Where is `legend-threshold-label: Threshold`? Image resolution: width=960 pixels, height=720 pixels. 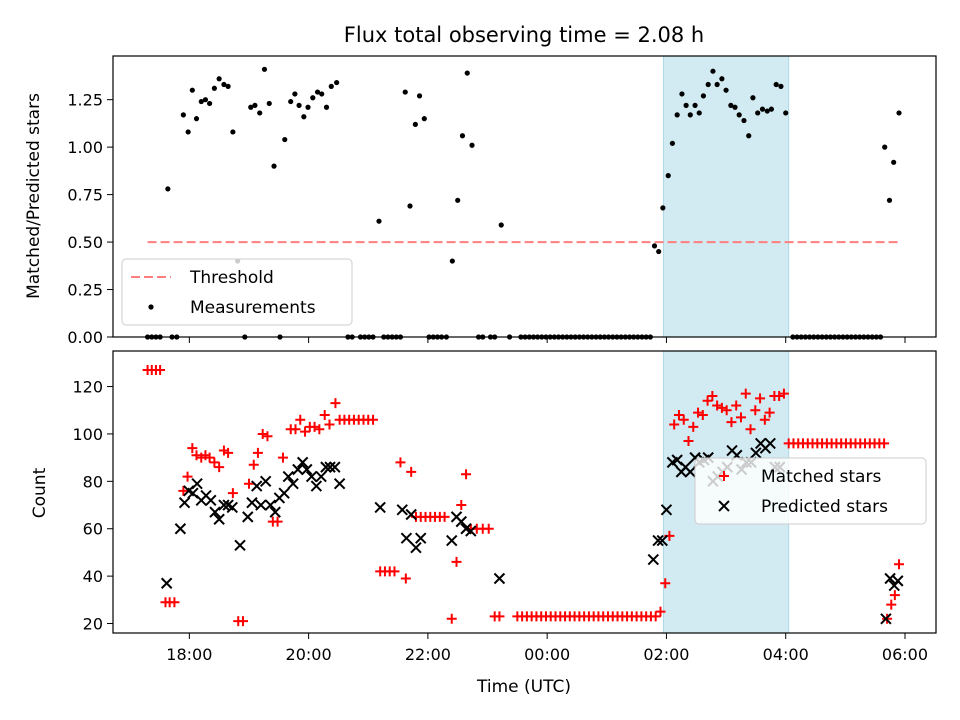
legend-threshold-label: Threshold is located at coordinates (231, 278).